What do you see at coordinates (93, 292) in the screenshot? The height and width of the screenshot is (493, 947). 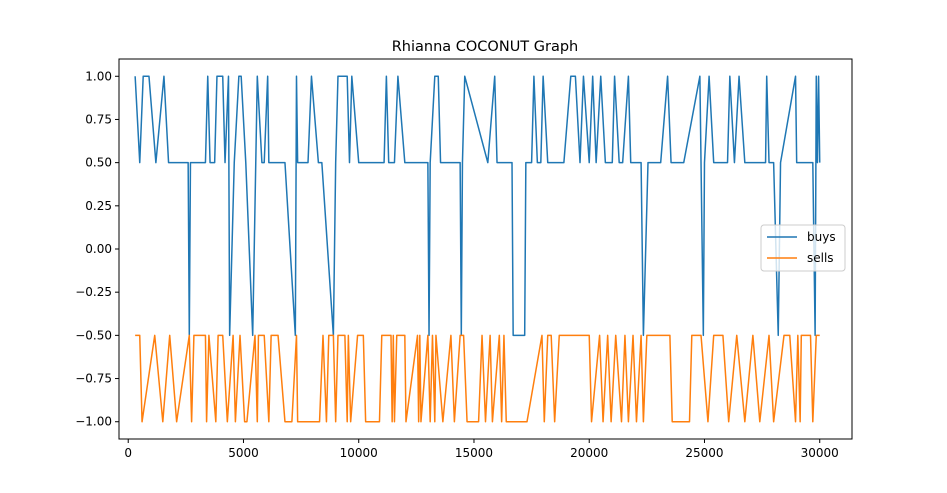 I see `y-tick-label: −0.25` at bounding box center [93, 292].